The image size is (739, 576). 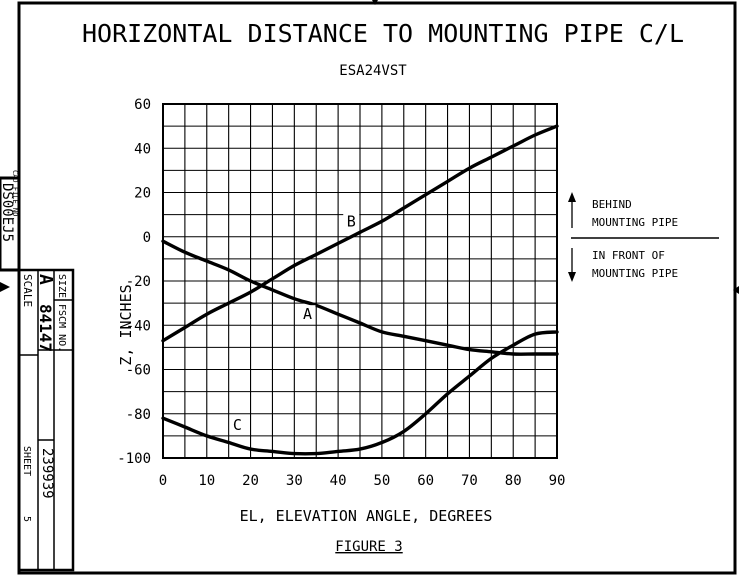 What do you see at coordinates (338, 481) in the screenshot?
I see `x-tick-label: 40` at bounding box center [338, 481].